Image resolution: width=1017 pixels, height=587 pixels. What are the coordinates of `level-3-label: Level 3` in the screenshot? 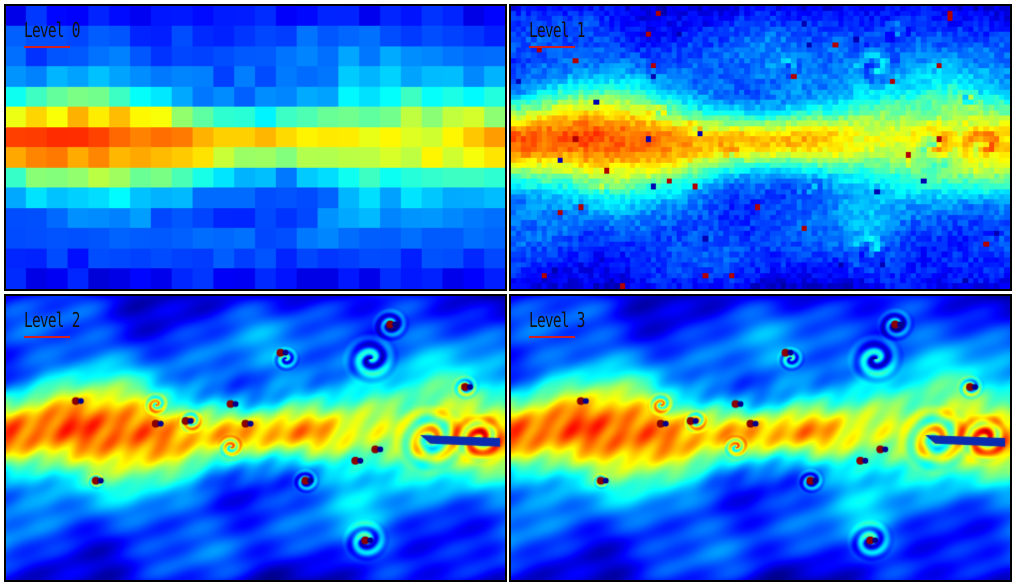 It's located at (557, 320).